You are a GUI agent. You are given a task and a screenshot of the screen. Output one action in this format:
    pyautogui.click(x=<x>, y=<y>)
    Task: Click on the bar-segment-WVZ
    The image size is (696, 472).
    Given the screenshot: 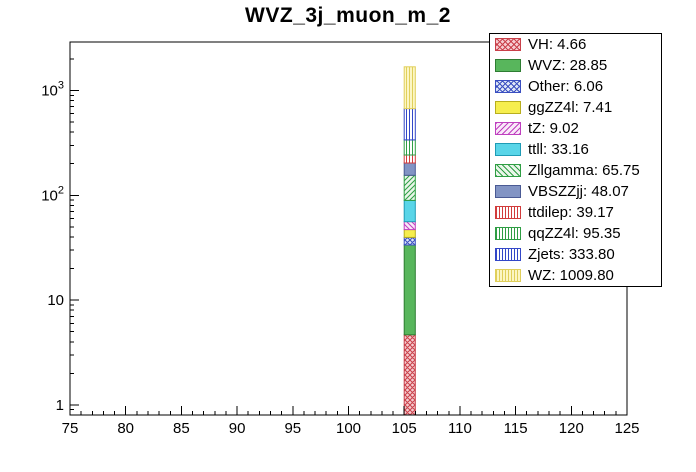 What is the action you would take?
    pyautogui.click(x=409, y=290)
    